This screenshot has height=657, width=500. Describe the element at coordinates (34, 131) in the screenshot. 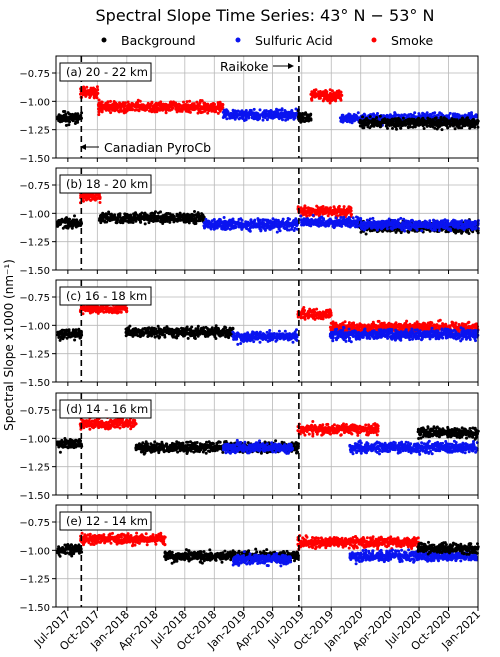

I see `y-tick-label: −1.25` at that location.